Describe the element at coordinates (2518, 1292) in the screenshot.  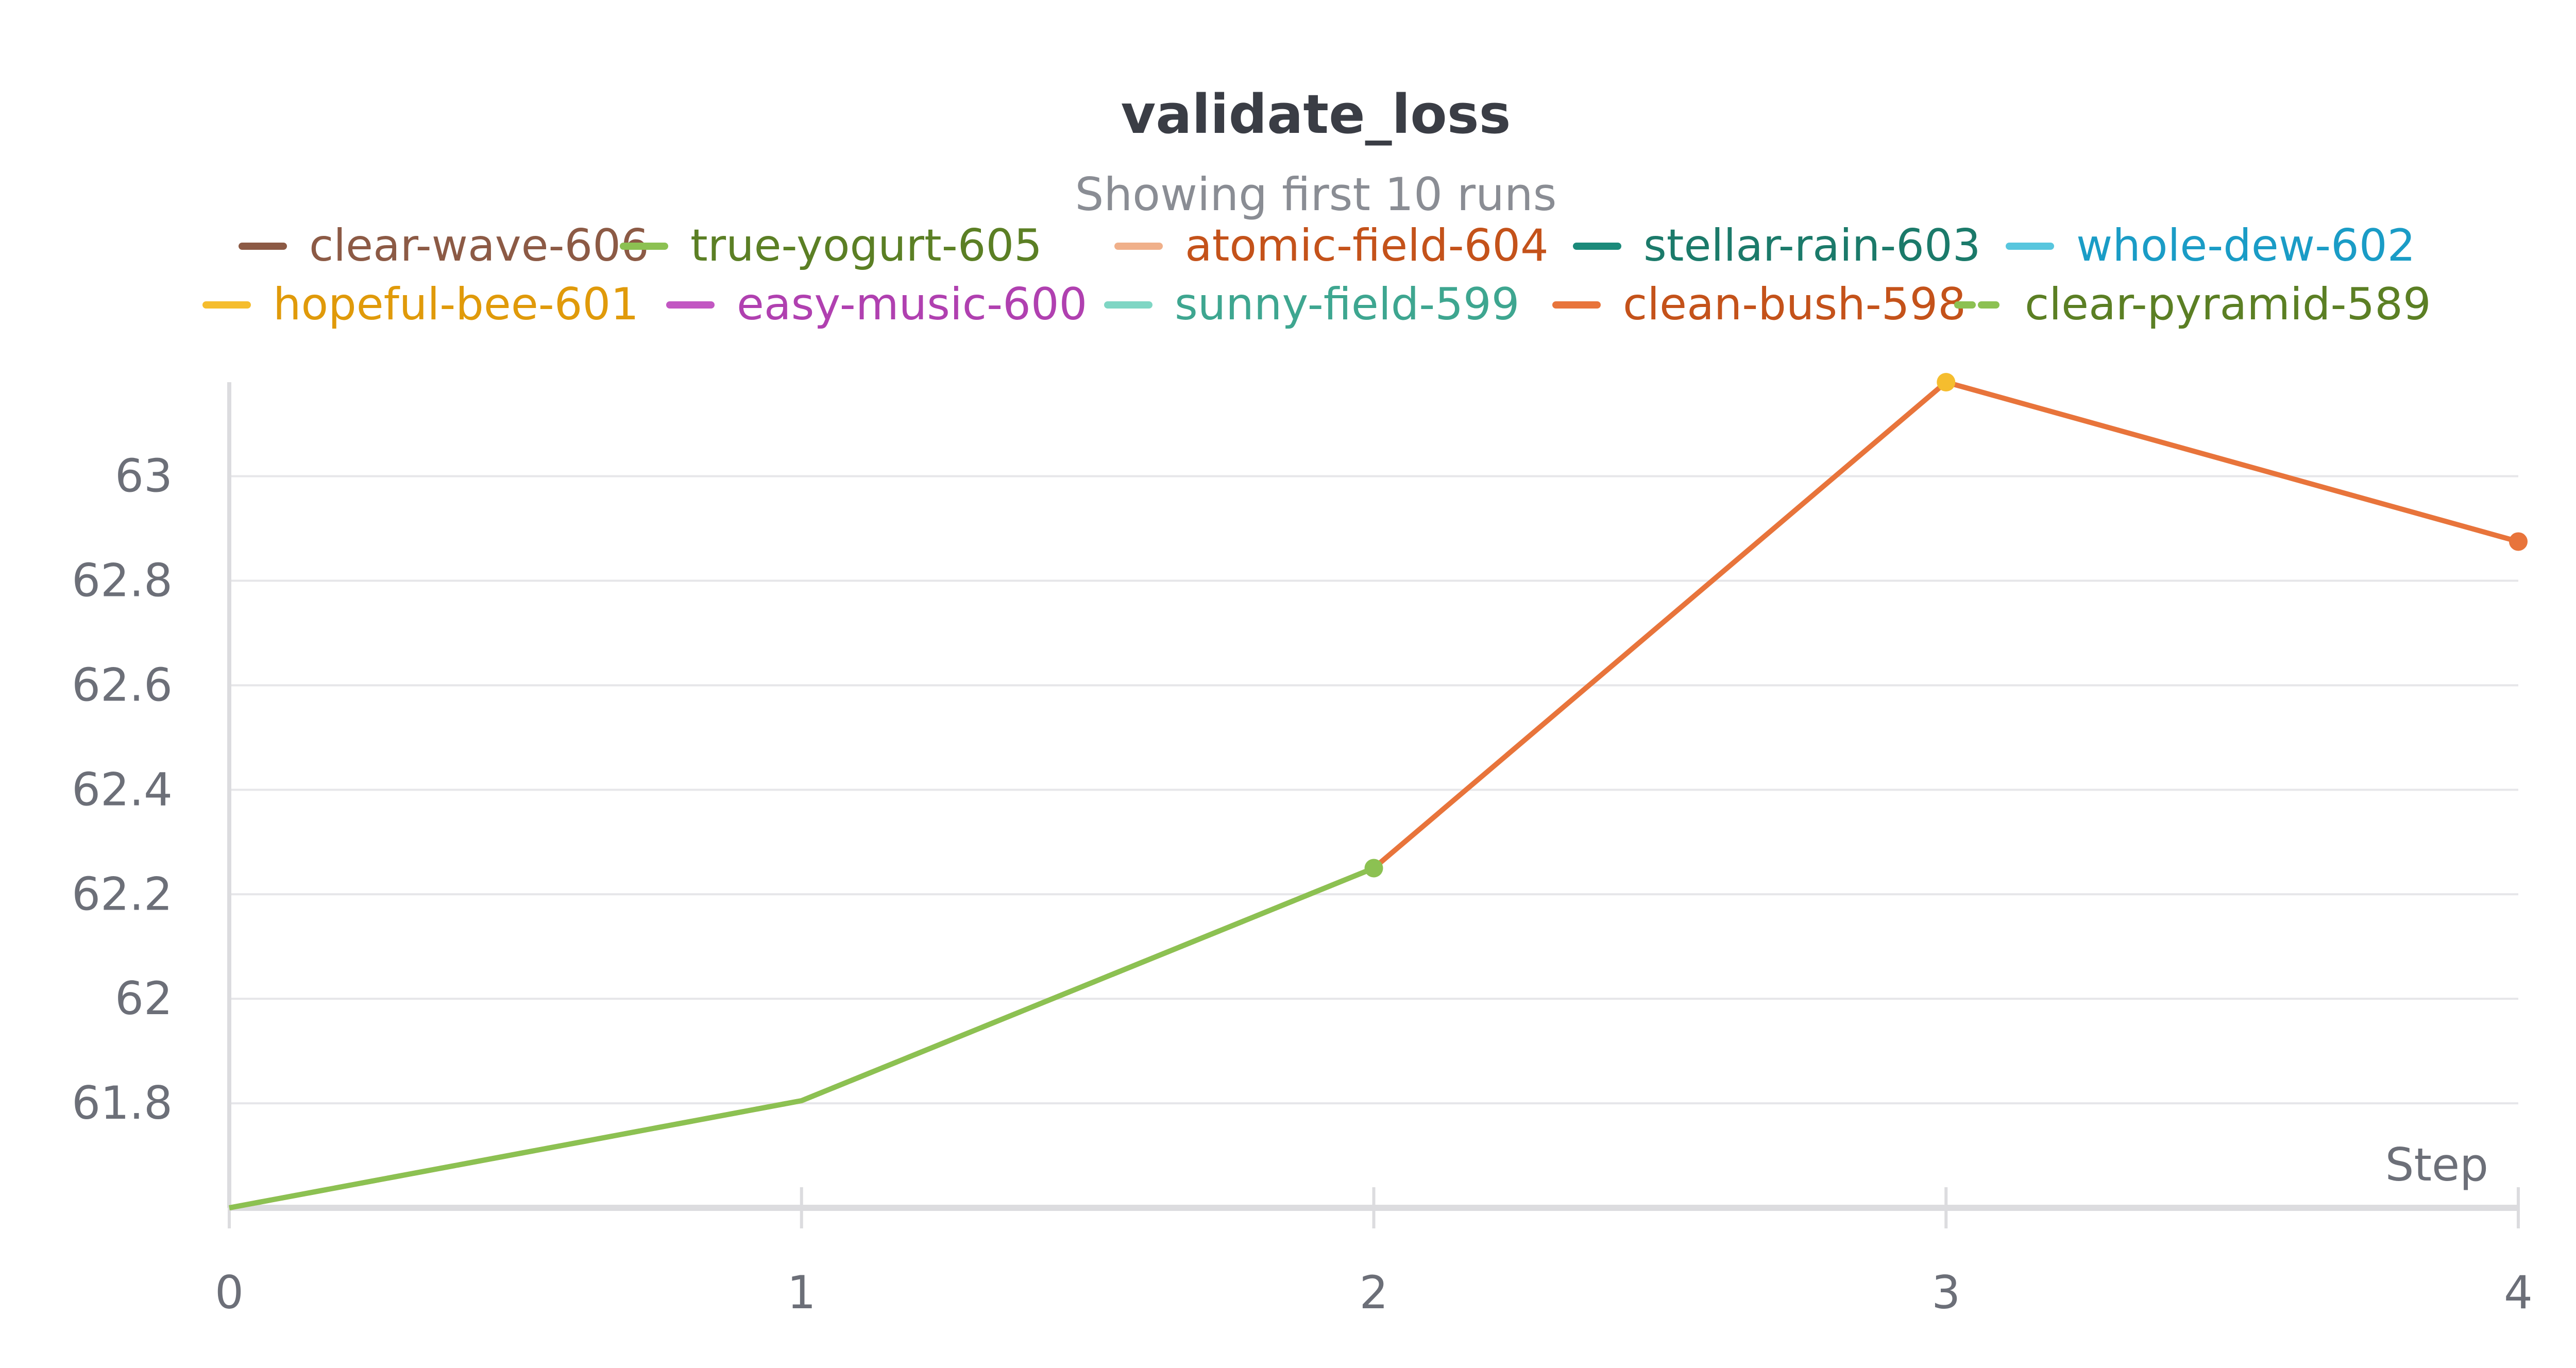
I see `x-tick-label: 4` at that location.